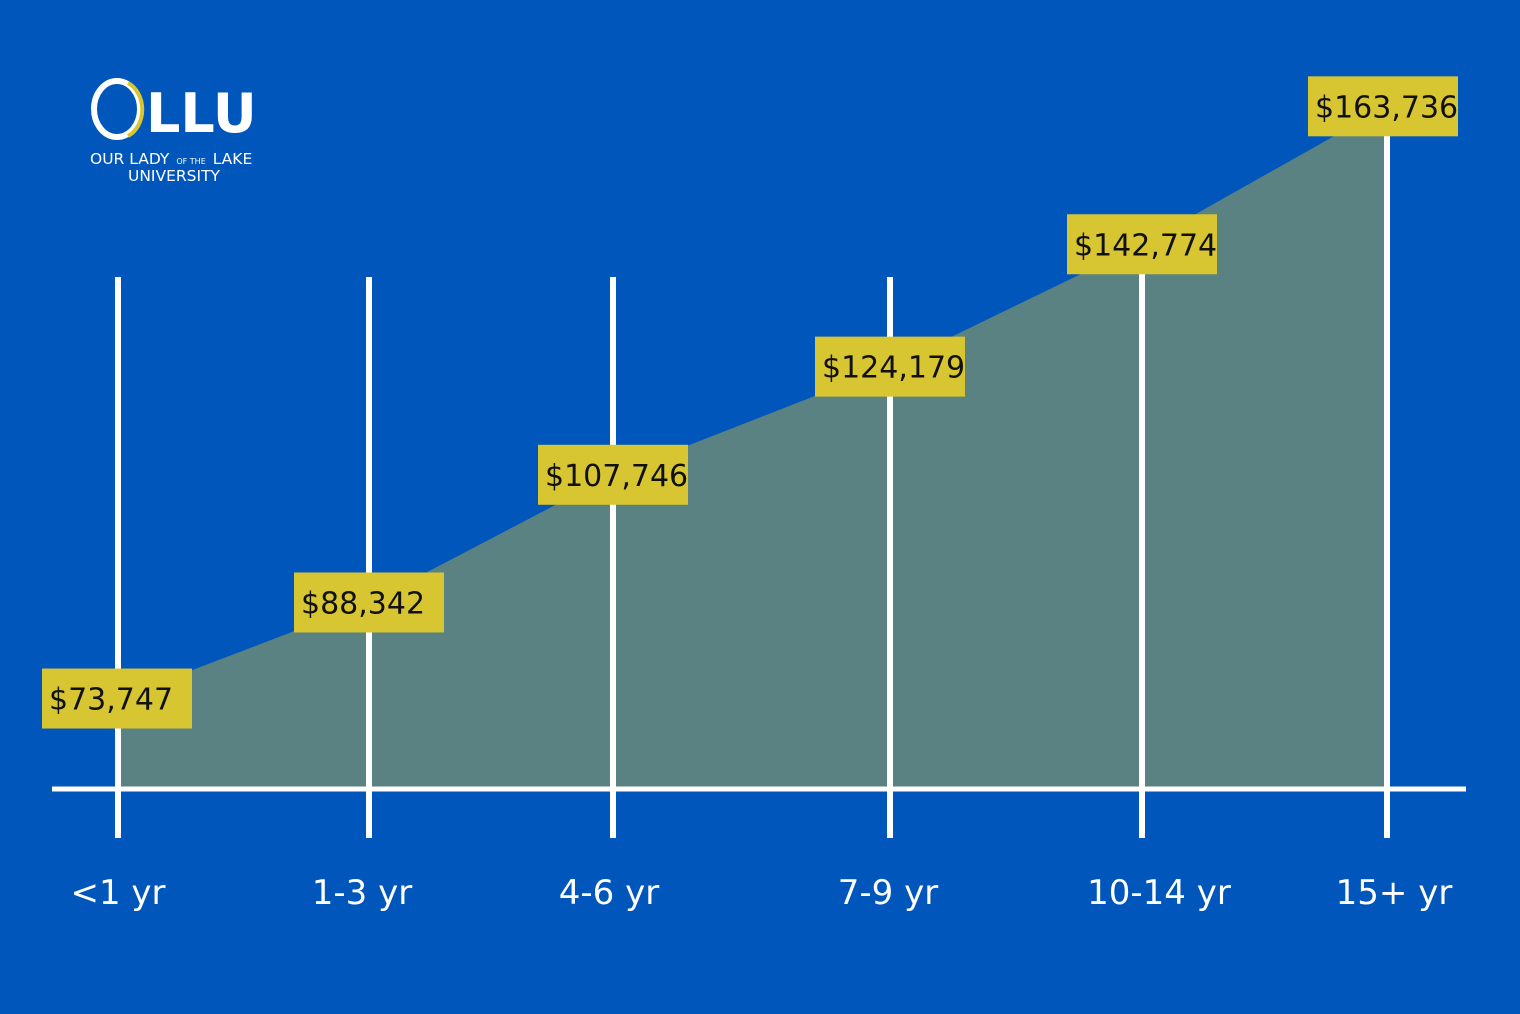 This screenshot has width=1520, height=1014. I want to click on data-label-text-4: $142,774, so click(1145, 245).